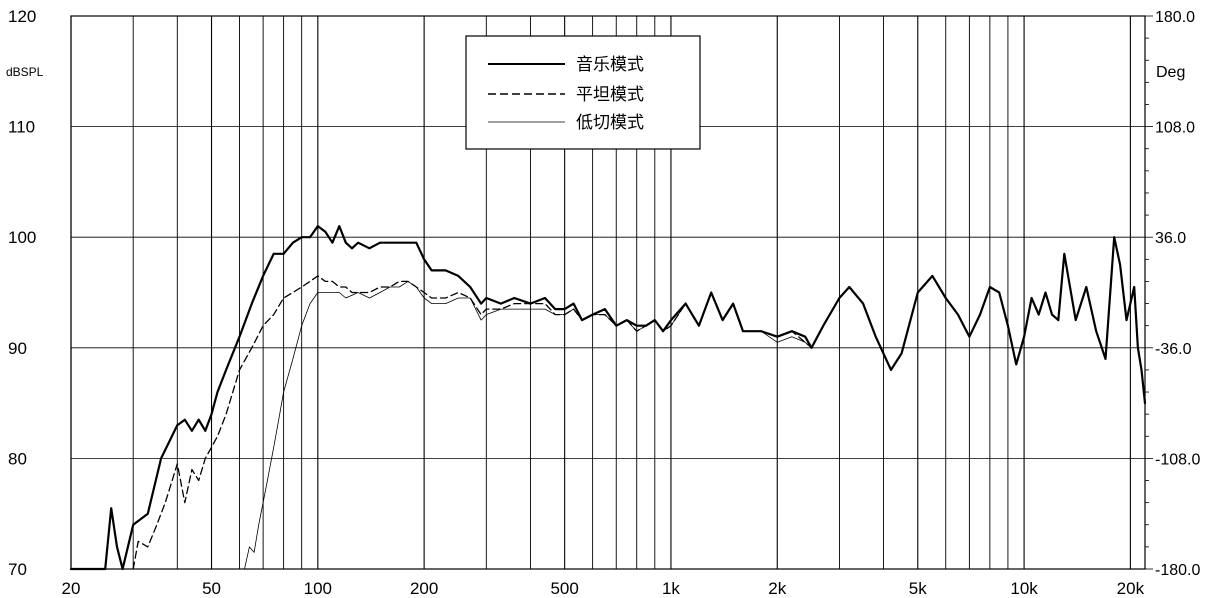 This screenshot has width=1222, height=598. Describe the element at coordinates (1177, 570) in the screenshot. I see `y2-tick-label: -180.0` at that location.